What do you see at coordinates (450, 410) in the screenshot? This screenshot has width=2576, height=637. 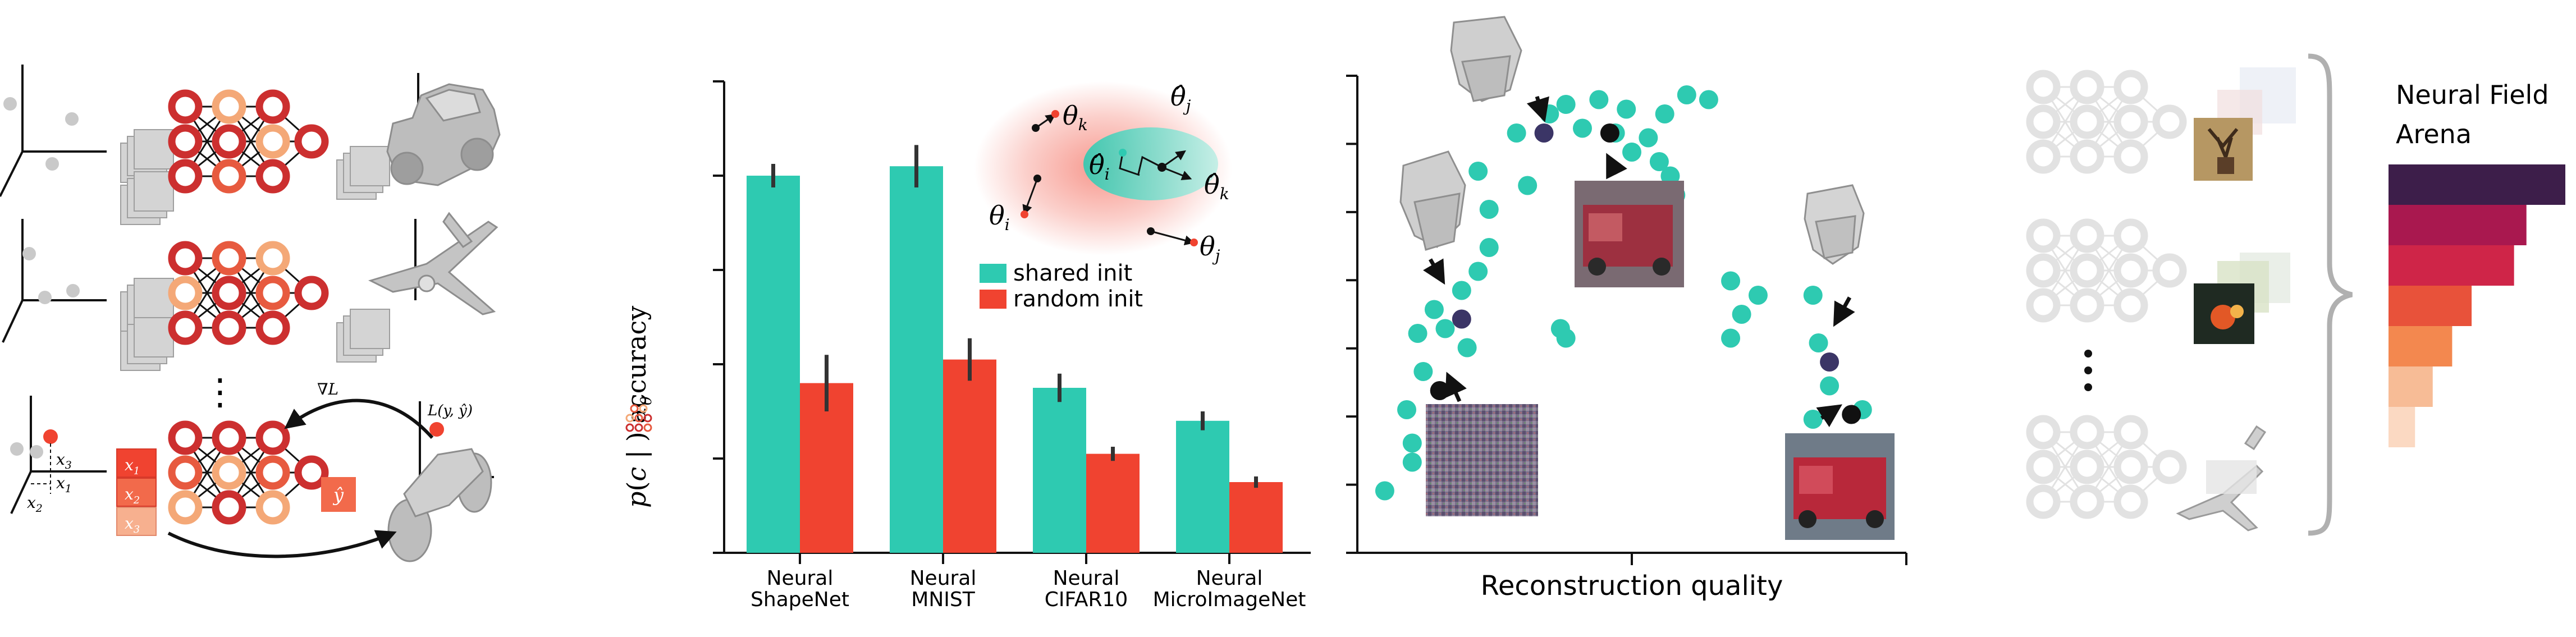 I see `loss-label: L(y, ŷ)` at bounding box center [450, 410].